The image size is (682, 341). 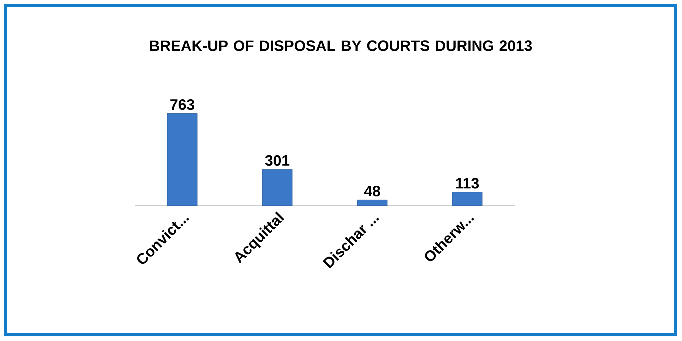 What do you see at coordinates (372, 191) in the screenshot?
I see `data-label: 48` at bounding box center [372, 191].